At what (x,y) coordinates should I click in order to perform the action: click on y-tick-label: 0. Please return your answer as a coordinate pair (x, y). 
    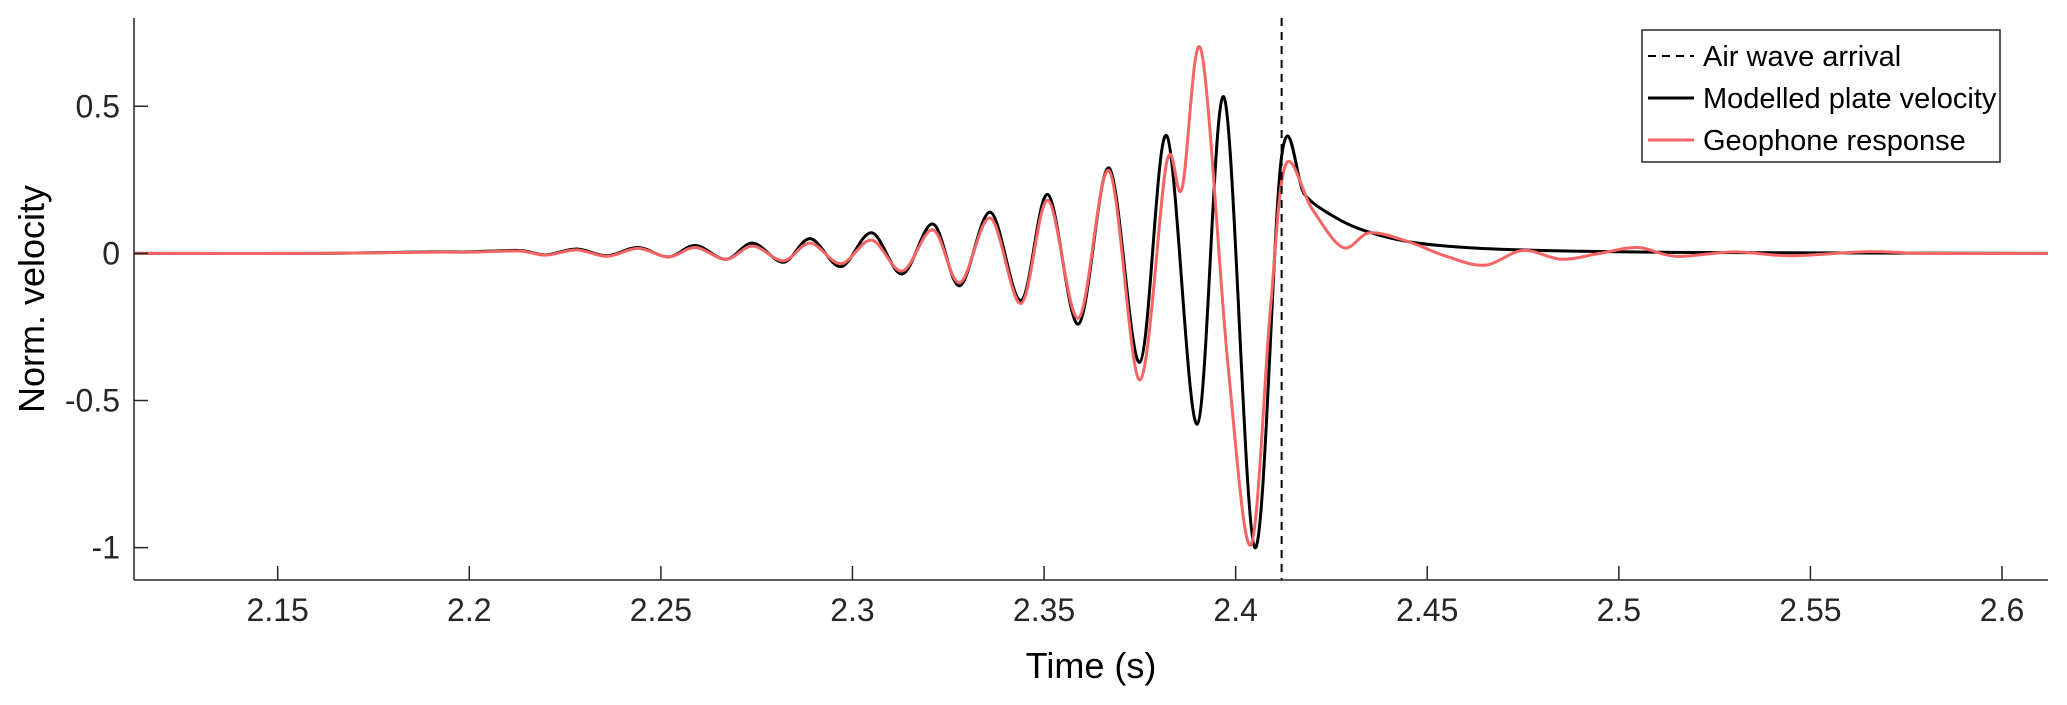
    Looking at the image, I should click on (111, 253).